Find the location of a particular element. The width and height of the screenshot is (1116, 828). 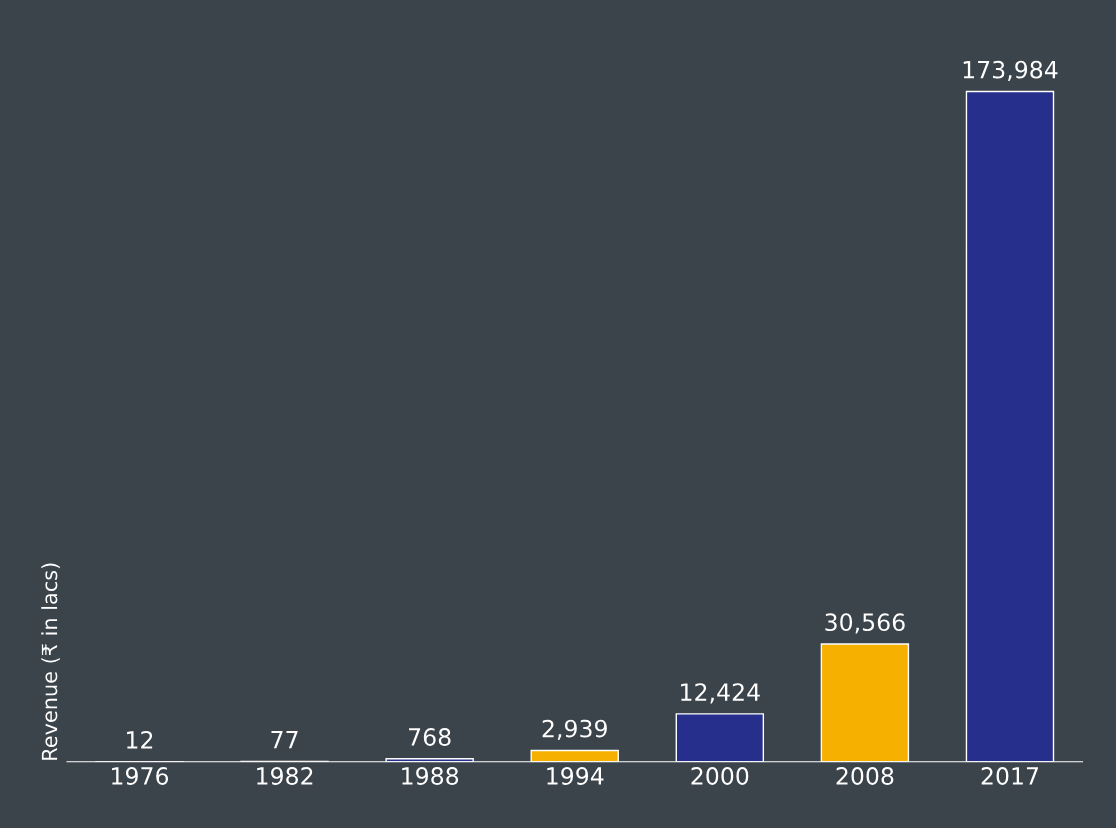

y-axis-title: Revenue (₹ in lacs) is located at coordinates (50, 661).